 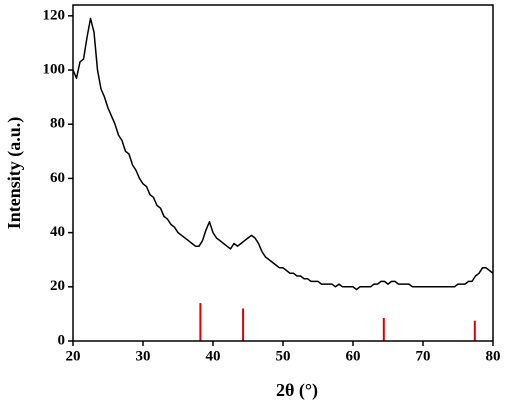 I want to click on x-tick-label: 20, so click(x=73, y=356).